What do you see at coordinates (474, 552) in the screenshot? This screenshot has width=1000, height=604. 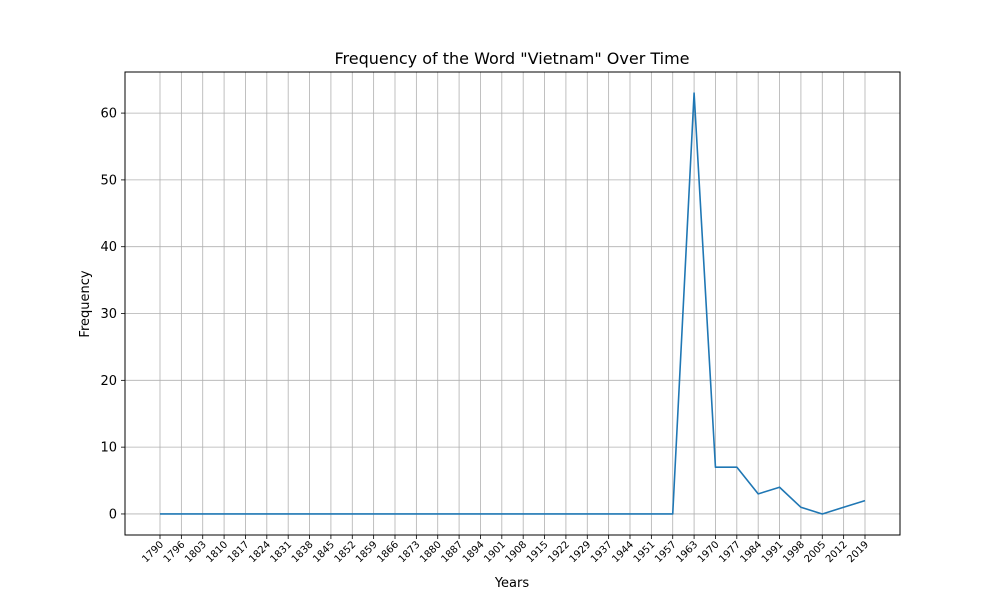 I see `x-tick-label: 1894` at bounding box center [474, 552].